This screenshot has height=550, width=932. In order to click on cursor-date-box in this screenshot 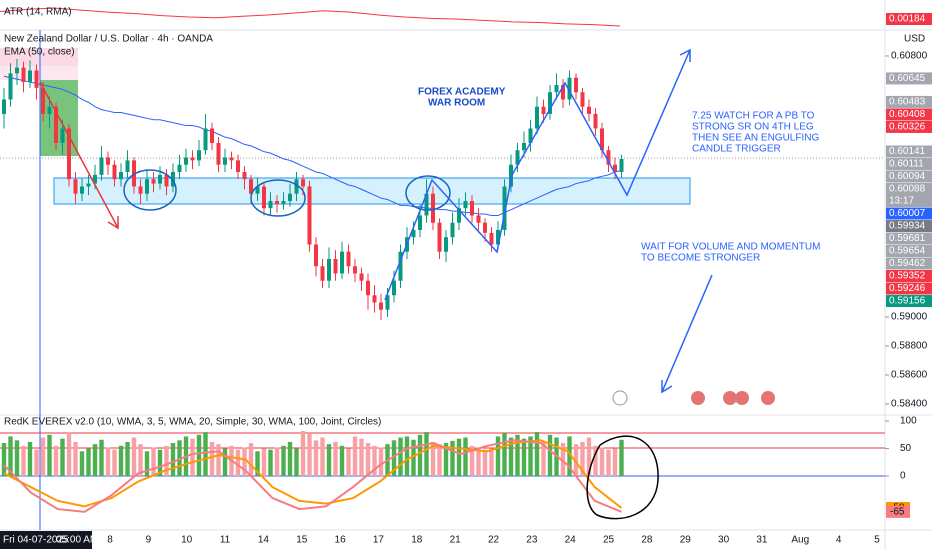, I will do `click(46, 540)`.